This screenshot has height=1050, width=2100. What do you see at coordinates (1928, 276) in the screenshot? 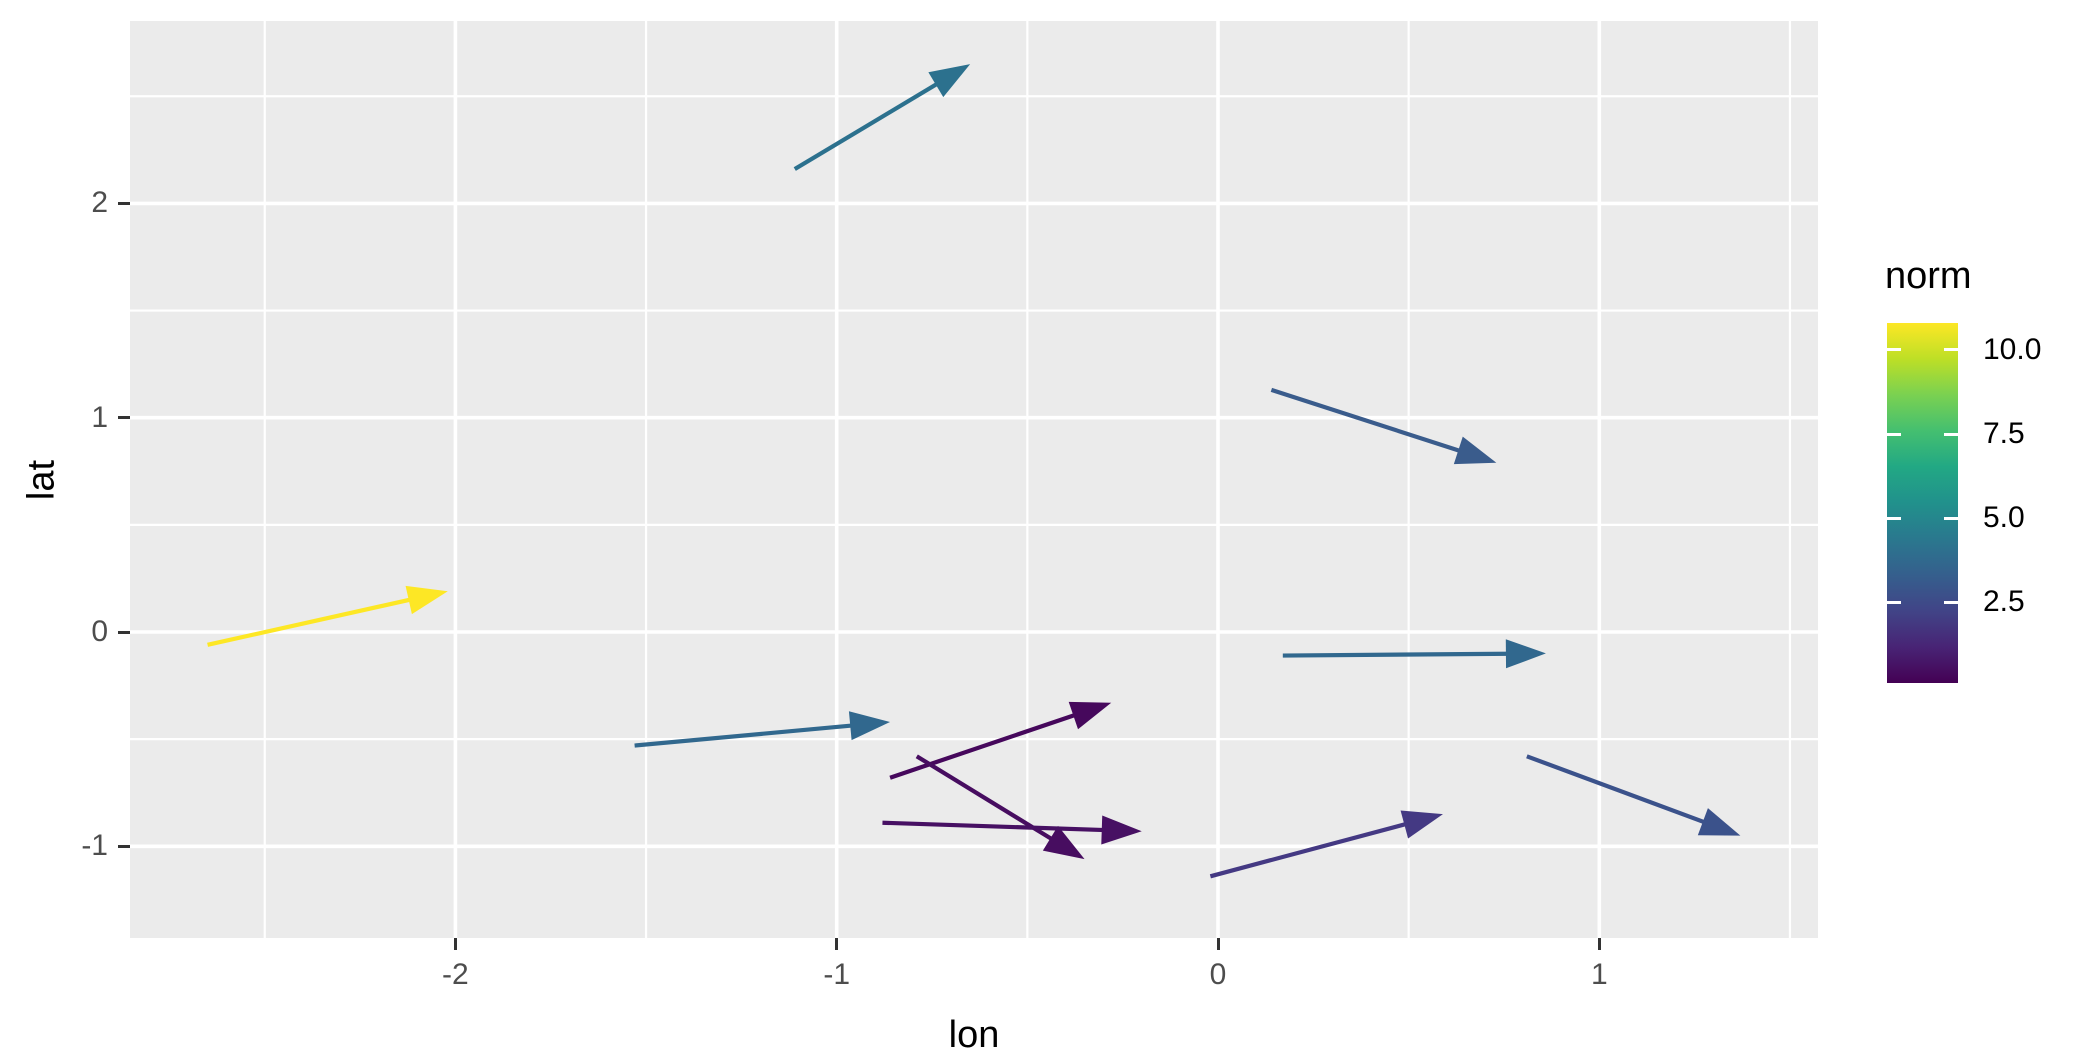
I see `legend-title: norm` at bounding box center [1928, 276].